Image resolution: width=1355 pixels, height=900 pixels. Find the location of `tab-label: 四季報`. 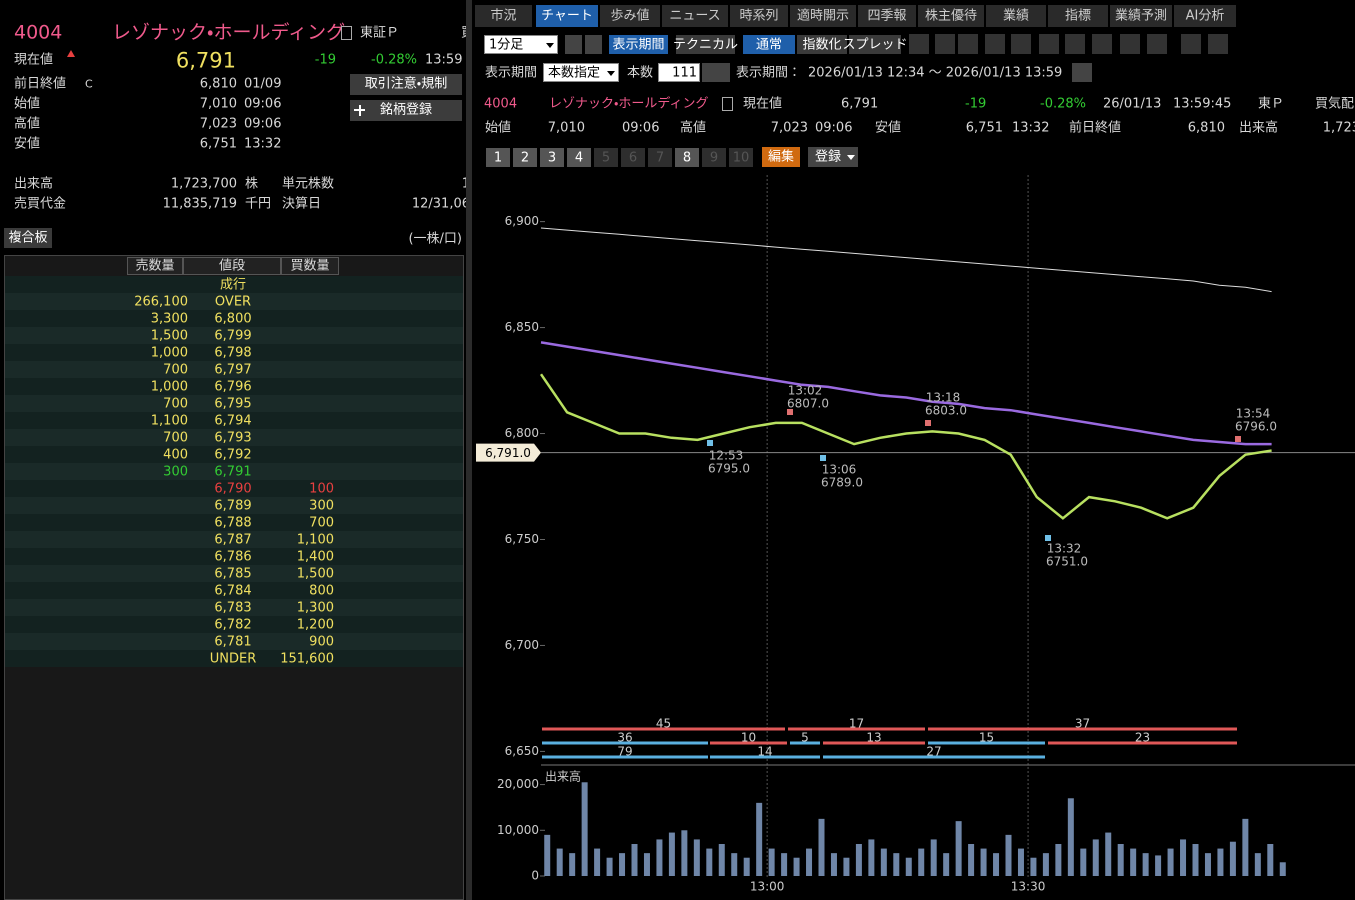

tab-label: 四季報 is located at coordinates (887, 16).